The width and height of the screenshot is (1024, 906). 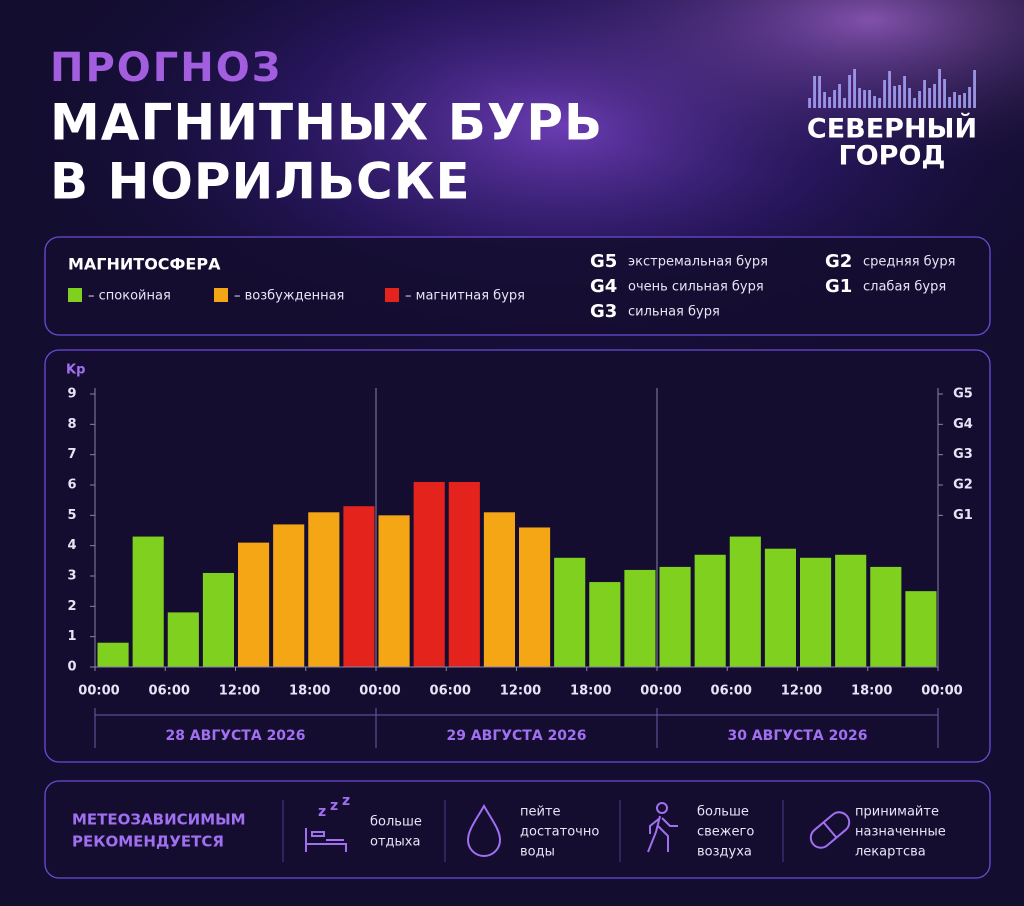 What do you see at coordinates (963, 515) in the screenshot?
I see `y2-tick-label: G1` at bounding box center [963, 515].